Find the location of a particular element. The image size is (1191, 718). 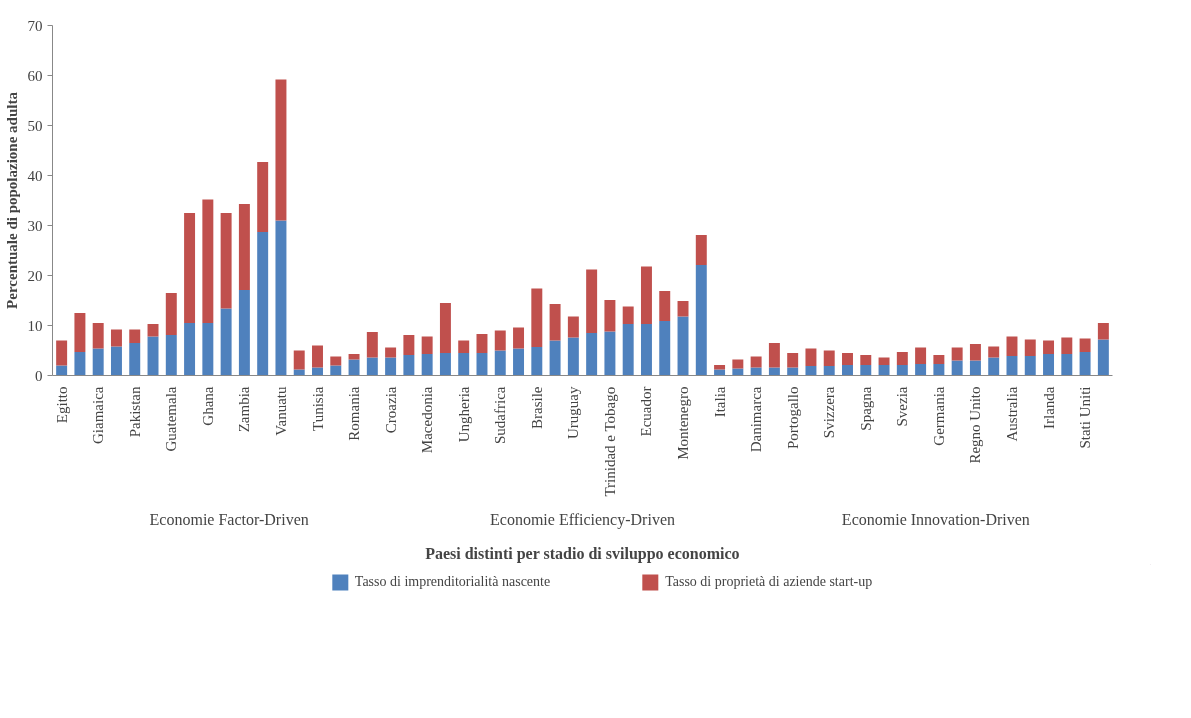

y-tick-label: 40 is located at coordinates (35, 175).